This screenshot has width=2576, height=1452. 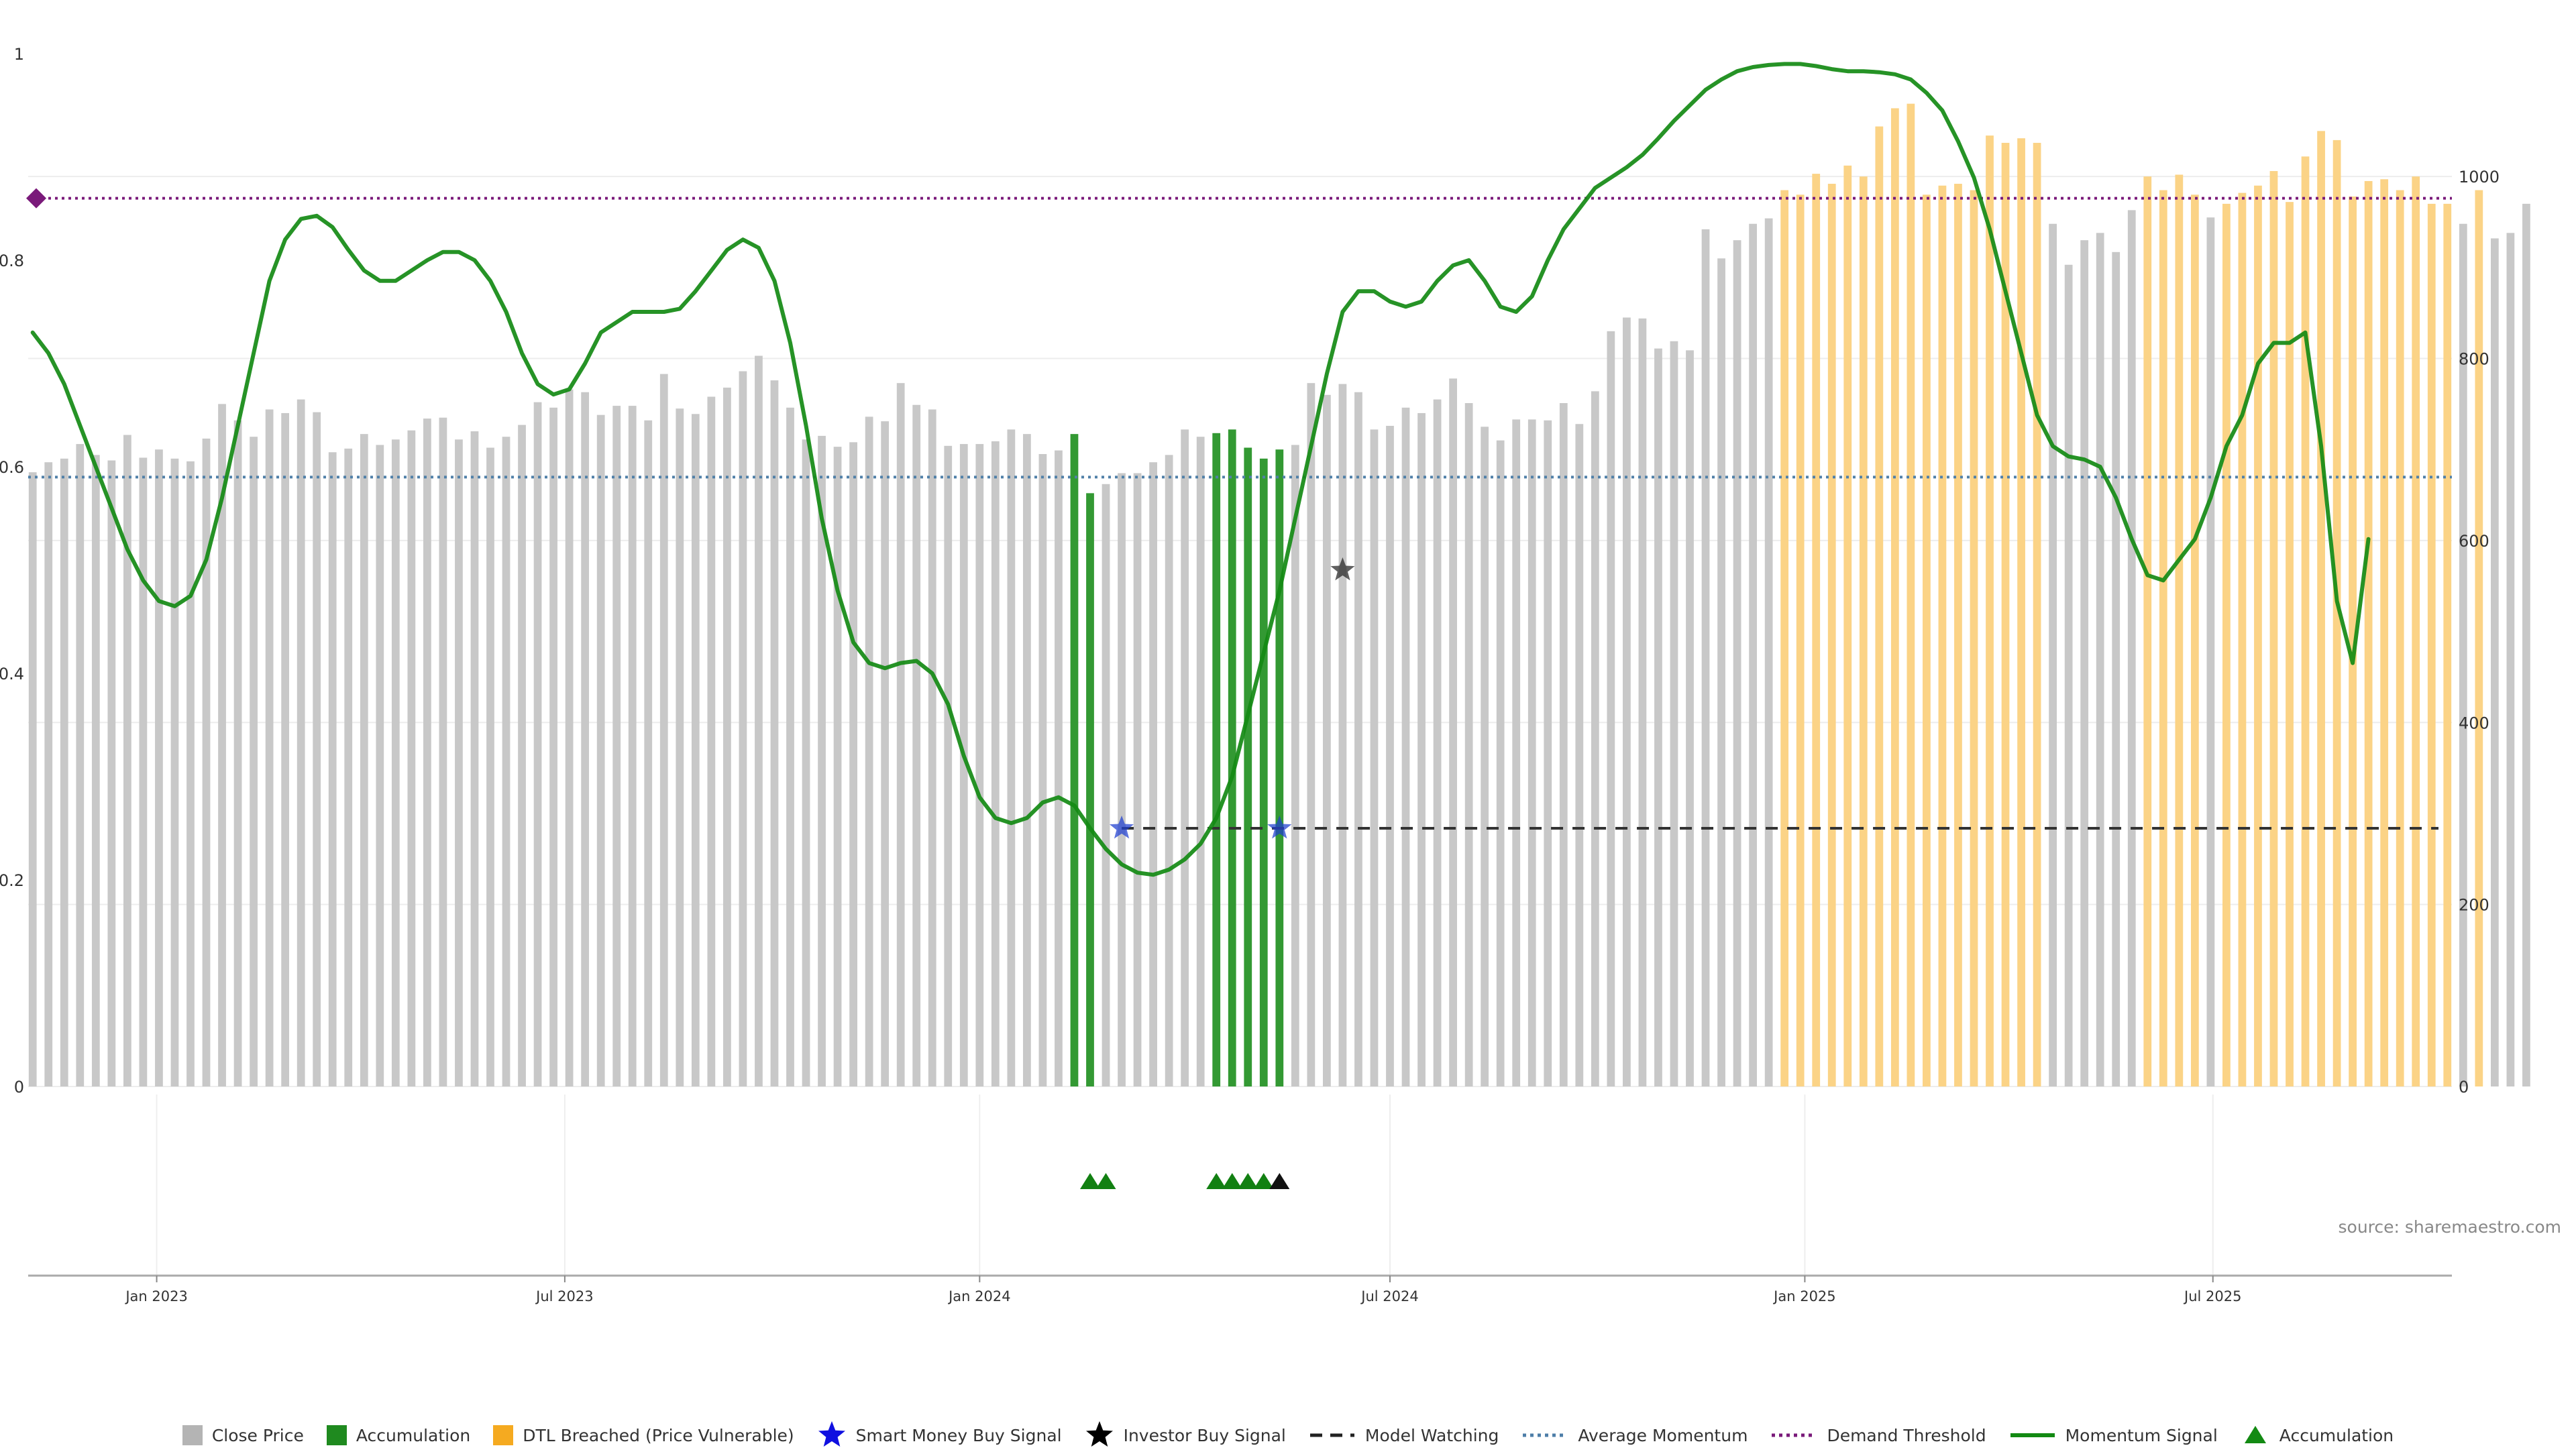 I want to click on left-axis-tick-0: 0, so click(x=19, y=1087).